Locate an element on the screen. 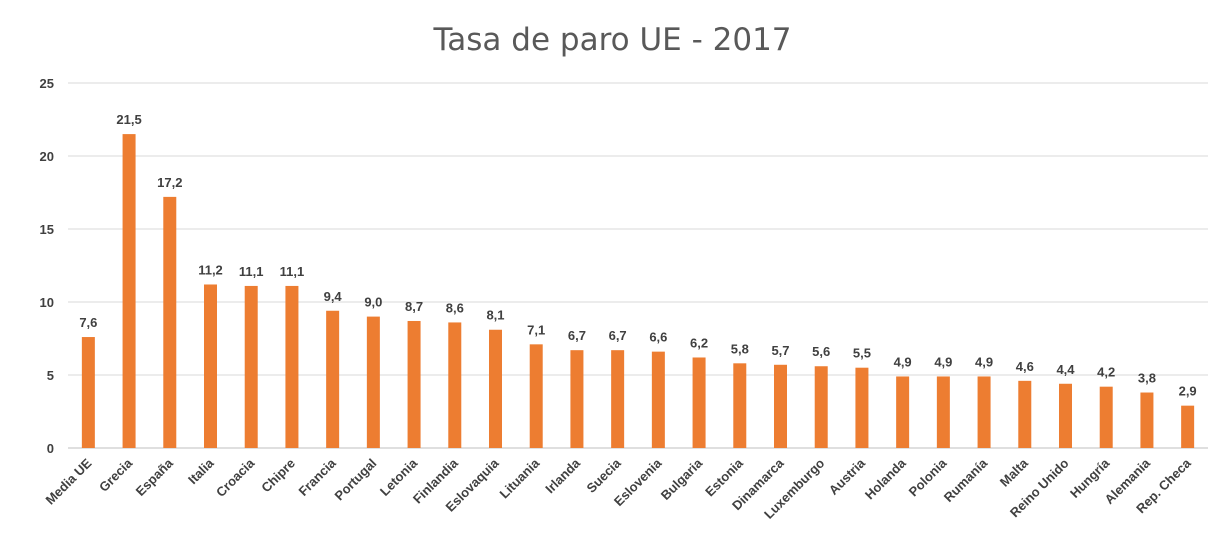 Image resolution: width=1225 pixels, height=544 pixels. data-label: 8,6 is located at coordinates (455, 307).